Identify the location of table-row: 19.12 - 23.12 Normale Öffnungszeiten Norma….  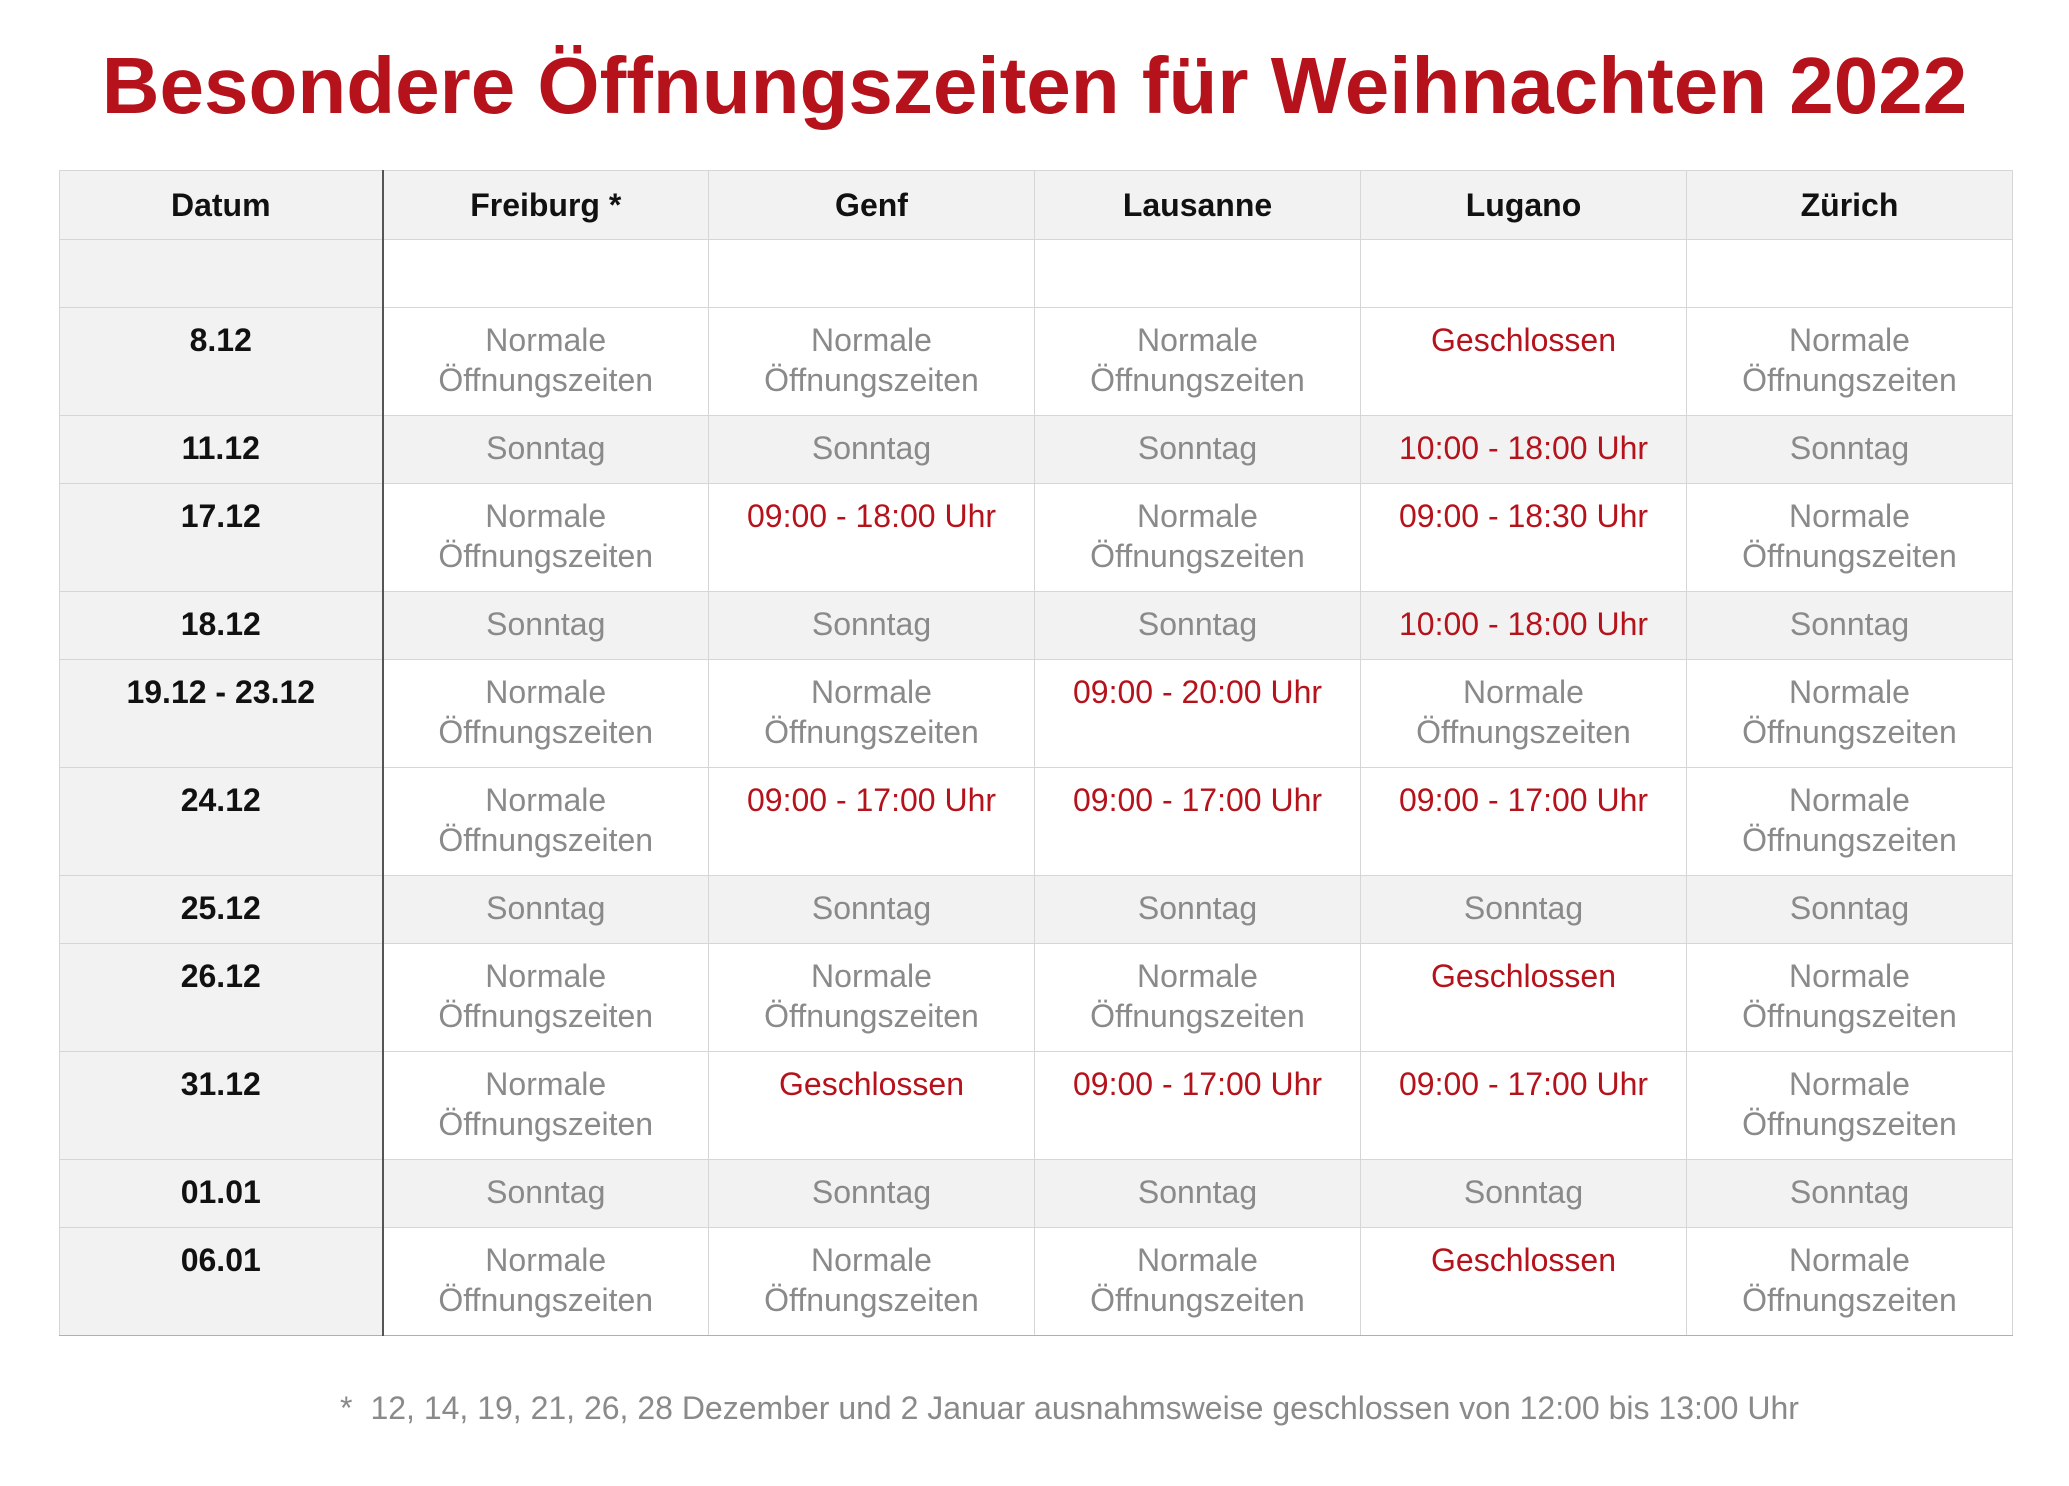
(1036, 713).